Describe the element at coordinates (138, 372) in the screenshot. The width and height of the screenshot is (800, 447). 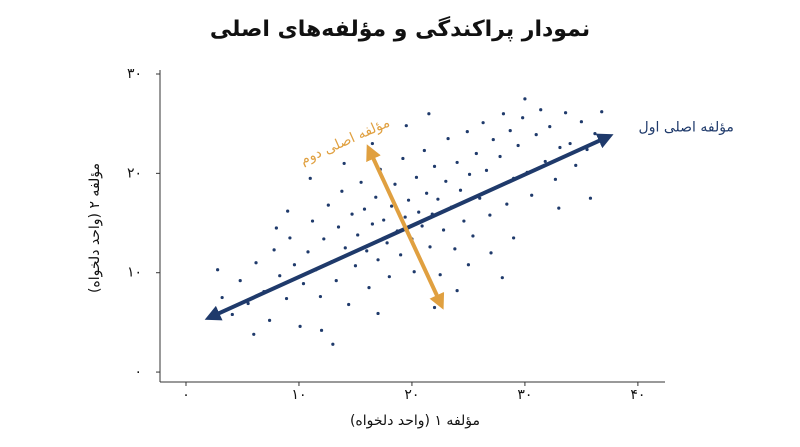
I see `y-tick-label: ۰` at that location.